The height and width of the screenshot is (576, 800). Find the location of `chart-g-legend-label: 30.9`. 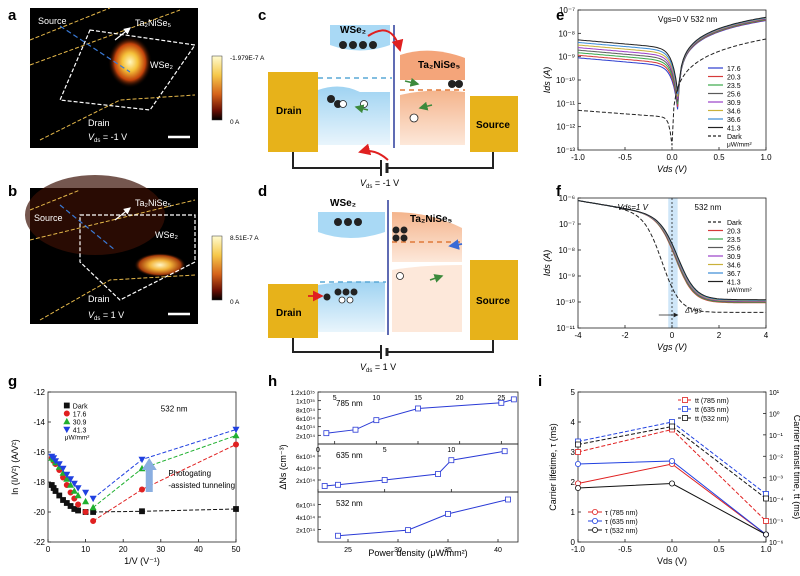

chart-g-legend-label: 30.9 is located at coordinates (80, 423).